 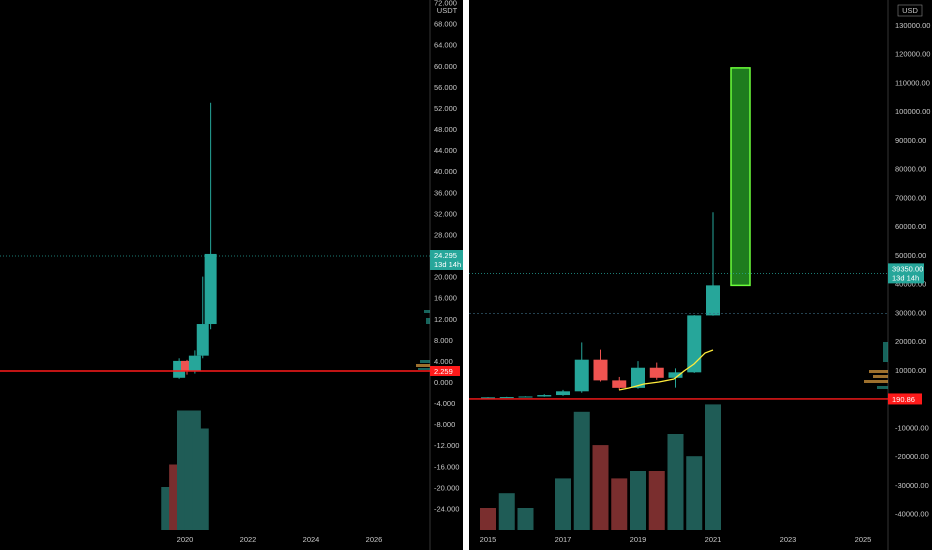 I want to click on price-tick-label: 30000.00, so click(x=910, y=312).